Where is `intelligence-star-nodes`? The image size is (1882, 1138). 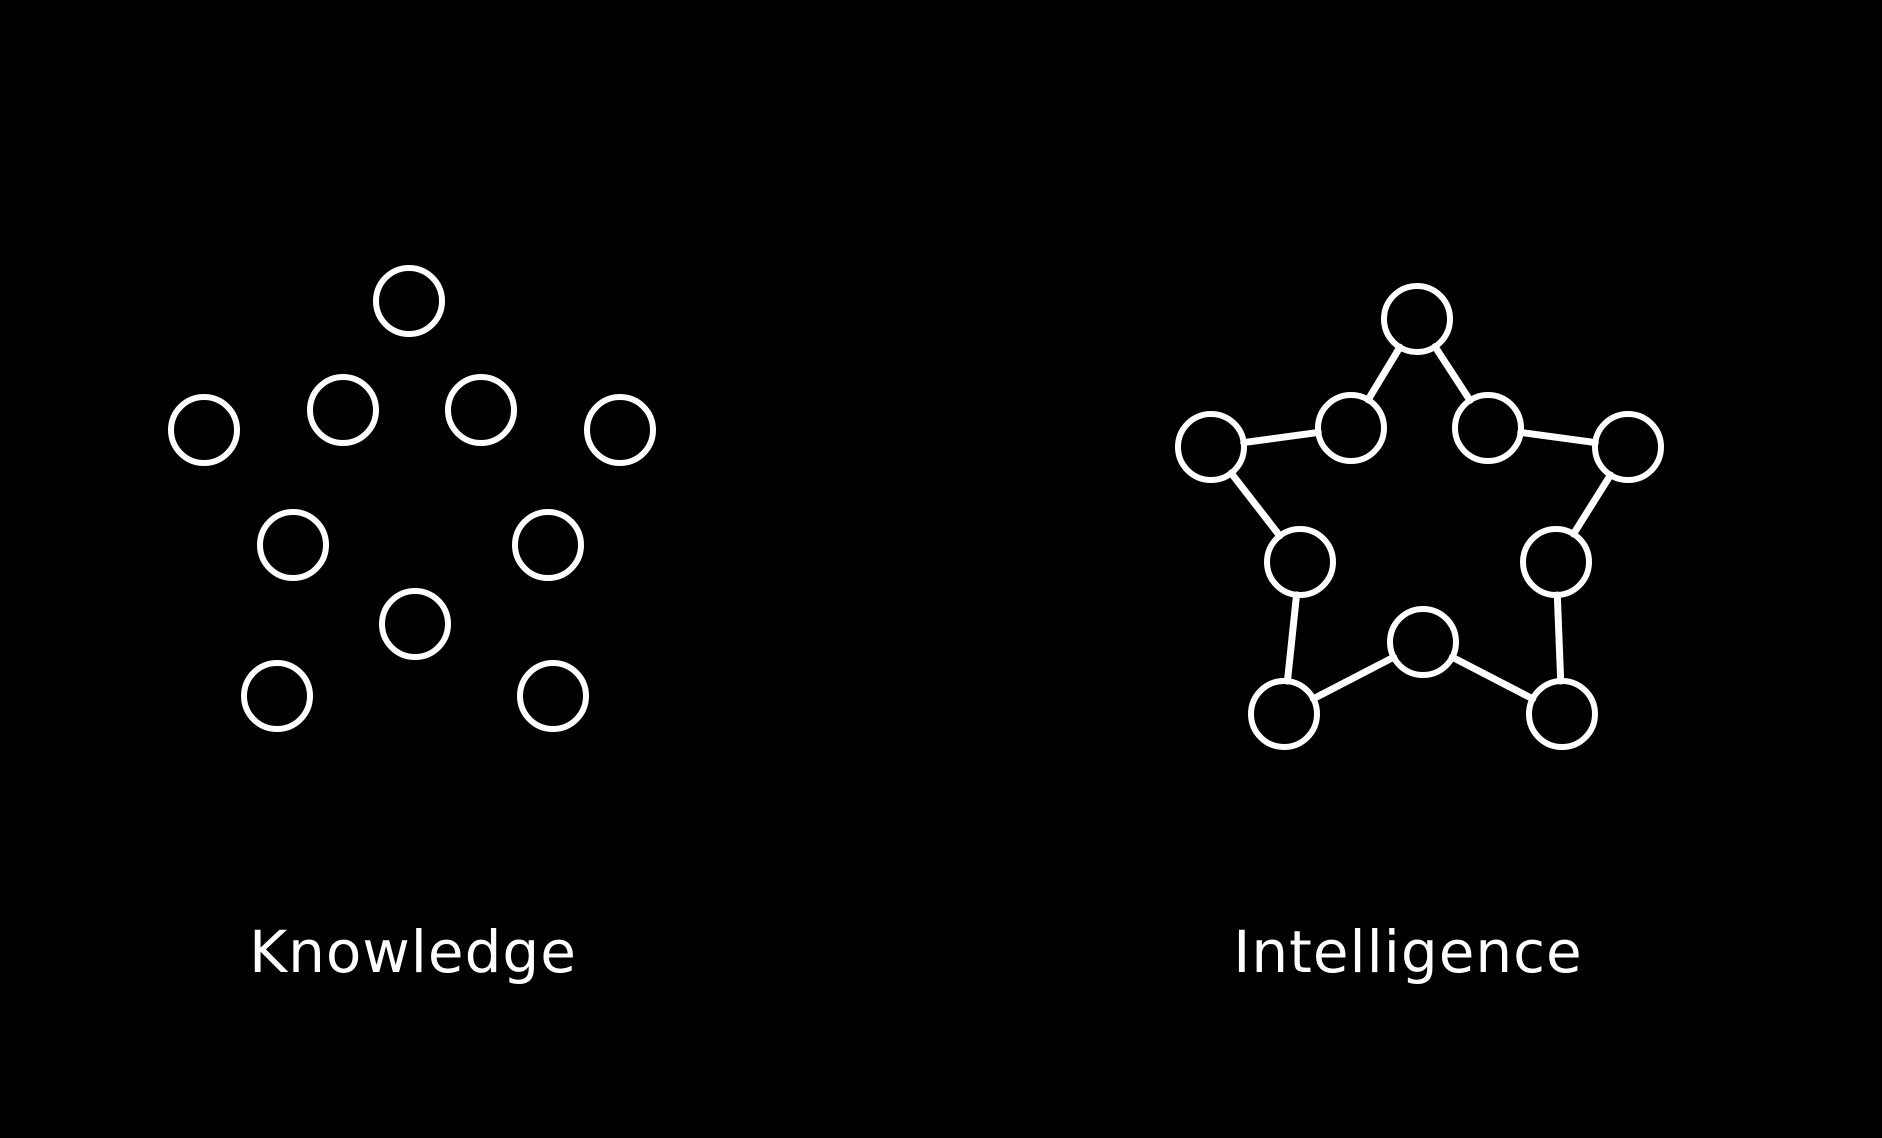 intelligence-star-nodes is located at coordinates (1419, 516).